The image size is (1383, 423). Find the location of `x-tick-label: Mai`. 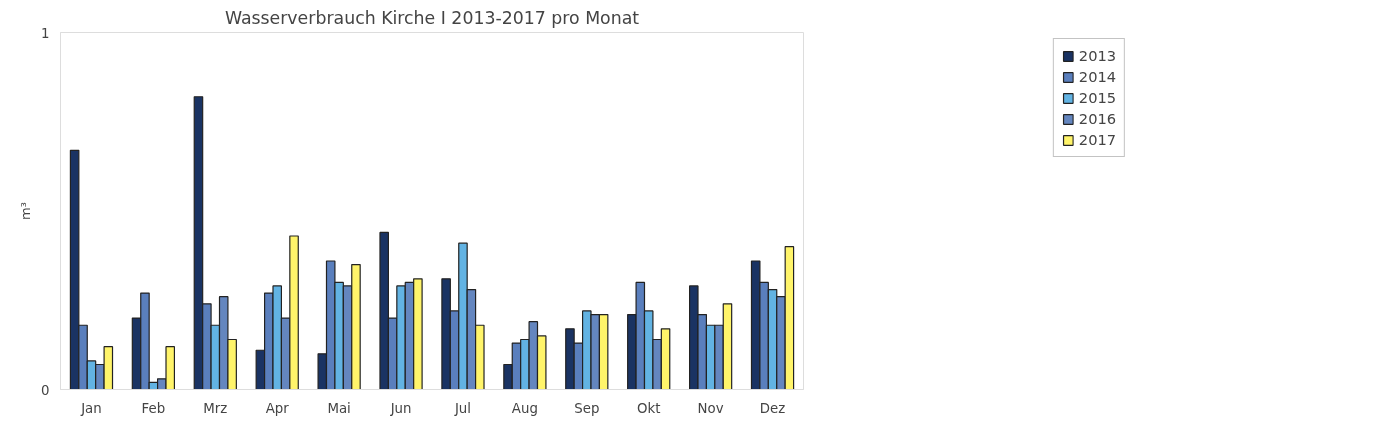

x-tick-label: Mai is located at coordinates (339, 408).